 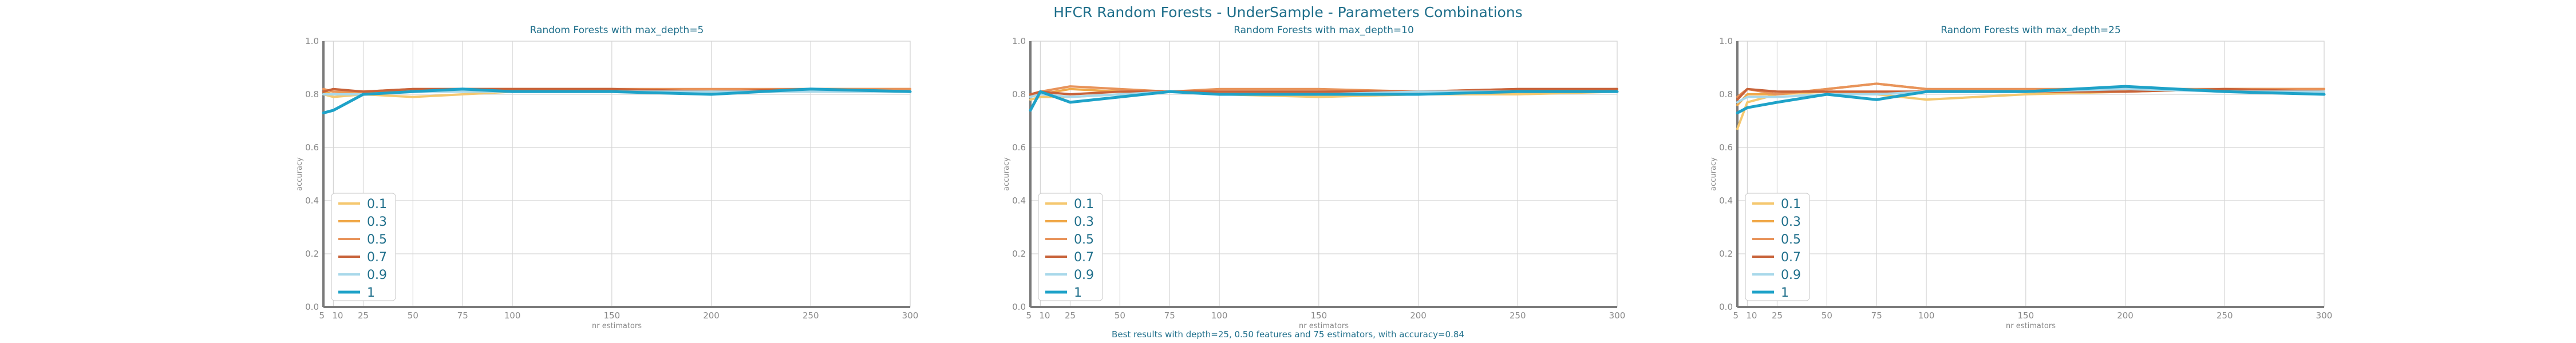 I want to click on panel-title: Random Forests with max_depth=5, so click(x=617, y=30).